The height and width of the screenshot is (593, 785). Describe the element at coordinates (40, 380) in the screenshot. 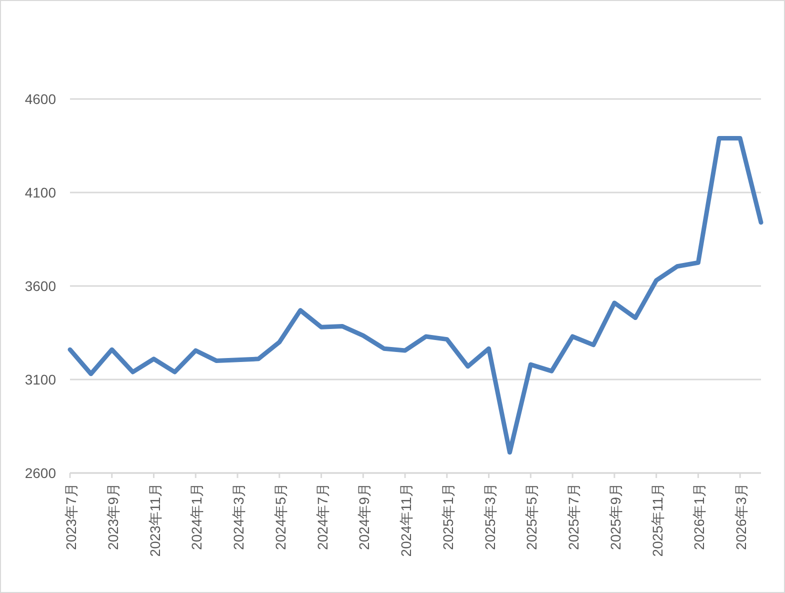

I see `y-tick-label: 3100` at that location.